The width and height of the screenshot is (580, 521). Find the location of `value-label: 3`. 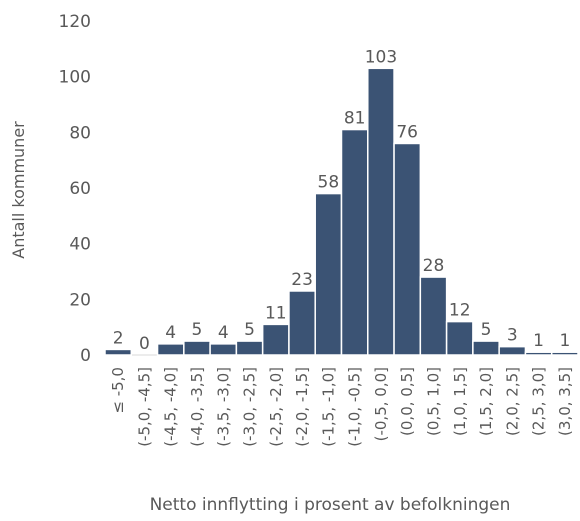

value-label: 3 is located at coordinates (512, 336).